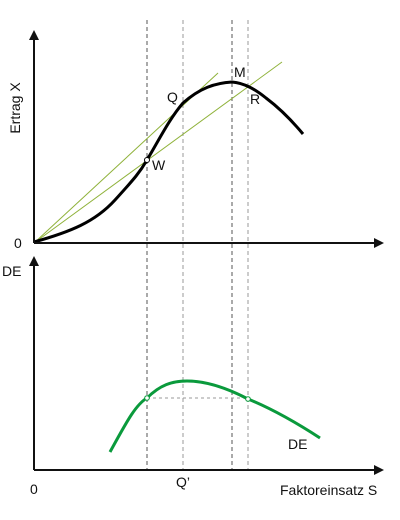 This screenshot has height=520, width=400. Describe the element at coordinates (240, 72) in the screenshot. I see `point-m-label: M` at that location.